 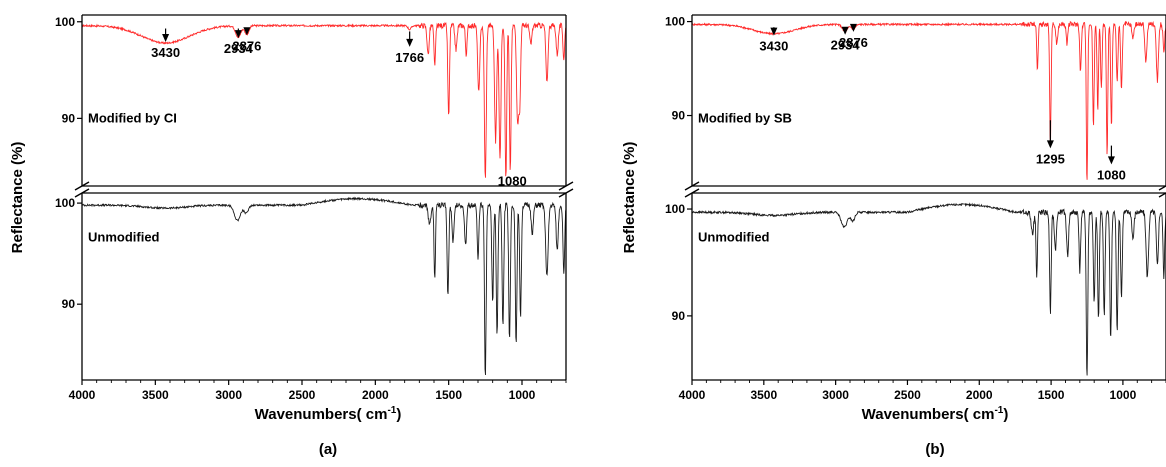 I want to click on peak-annotation-1295: 1295, so click(x=1050, y=143).